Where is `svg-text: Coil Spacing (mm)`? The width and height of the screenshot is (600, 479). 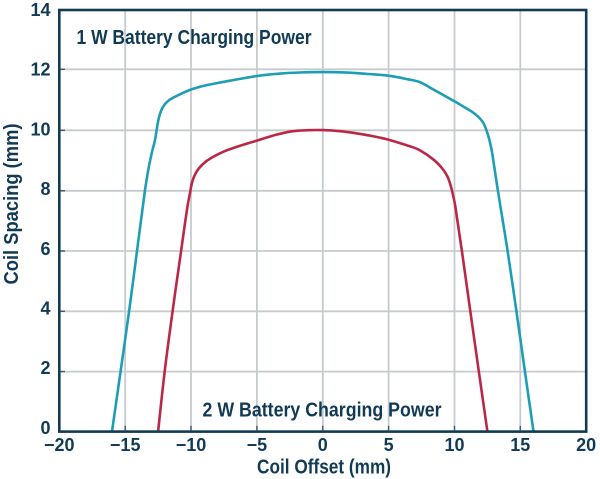 svg-text: Coil Spacing (mm) is located at coordinates (12, 204).